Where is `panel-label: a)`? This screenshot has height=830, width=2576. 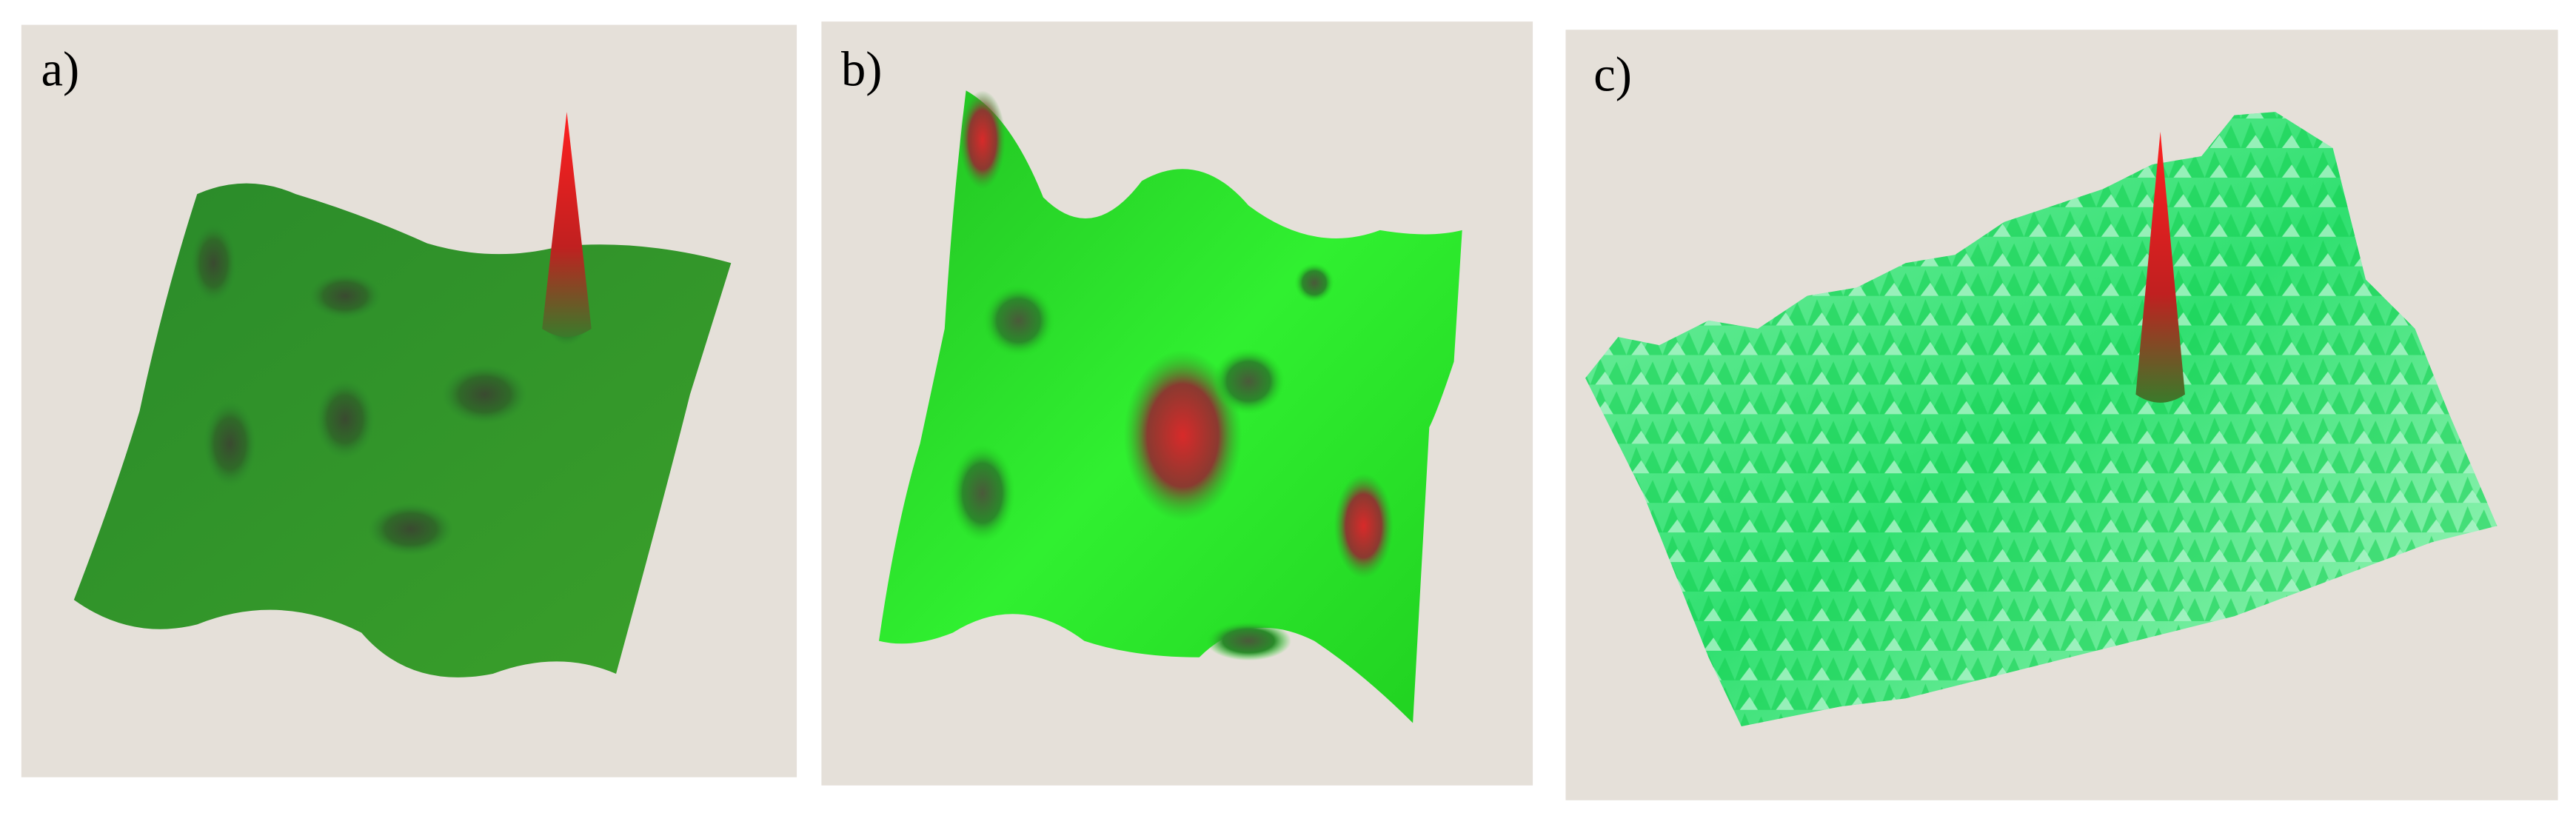
panel-label: a) is located at coordinates (60, 70).